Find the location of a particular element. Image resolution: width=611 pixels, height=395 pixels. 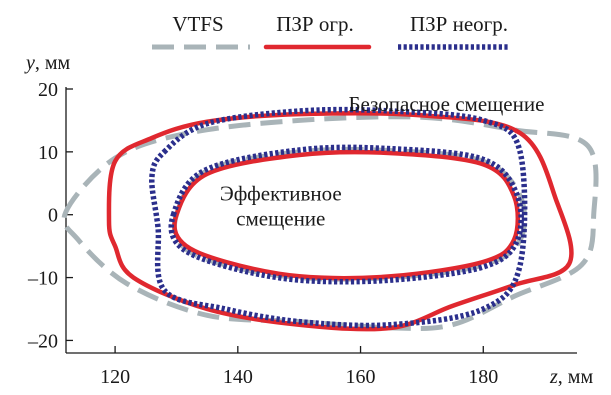

x-tick-label: 180 is located at coordinates (483, 377).